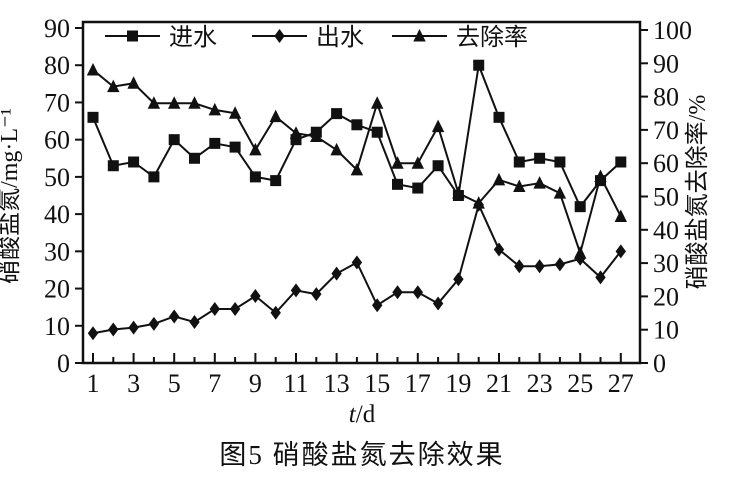  What do you see at coordinates (540, 383) in the screenshot?
I see `x-tick-label: 23` at bounding box center [540, 383].